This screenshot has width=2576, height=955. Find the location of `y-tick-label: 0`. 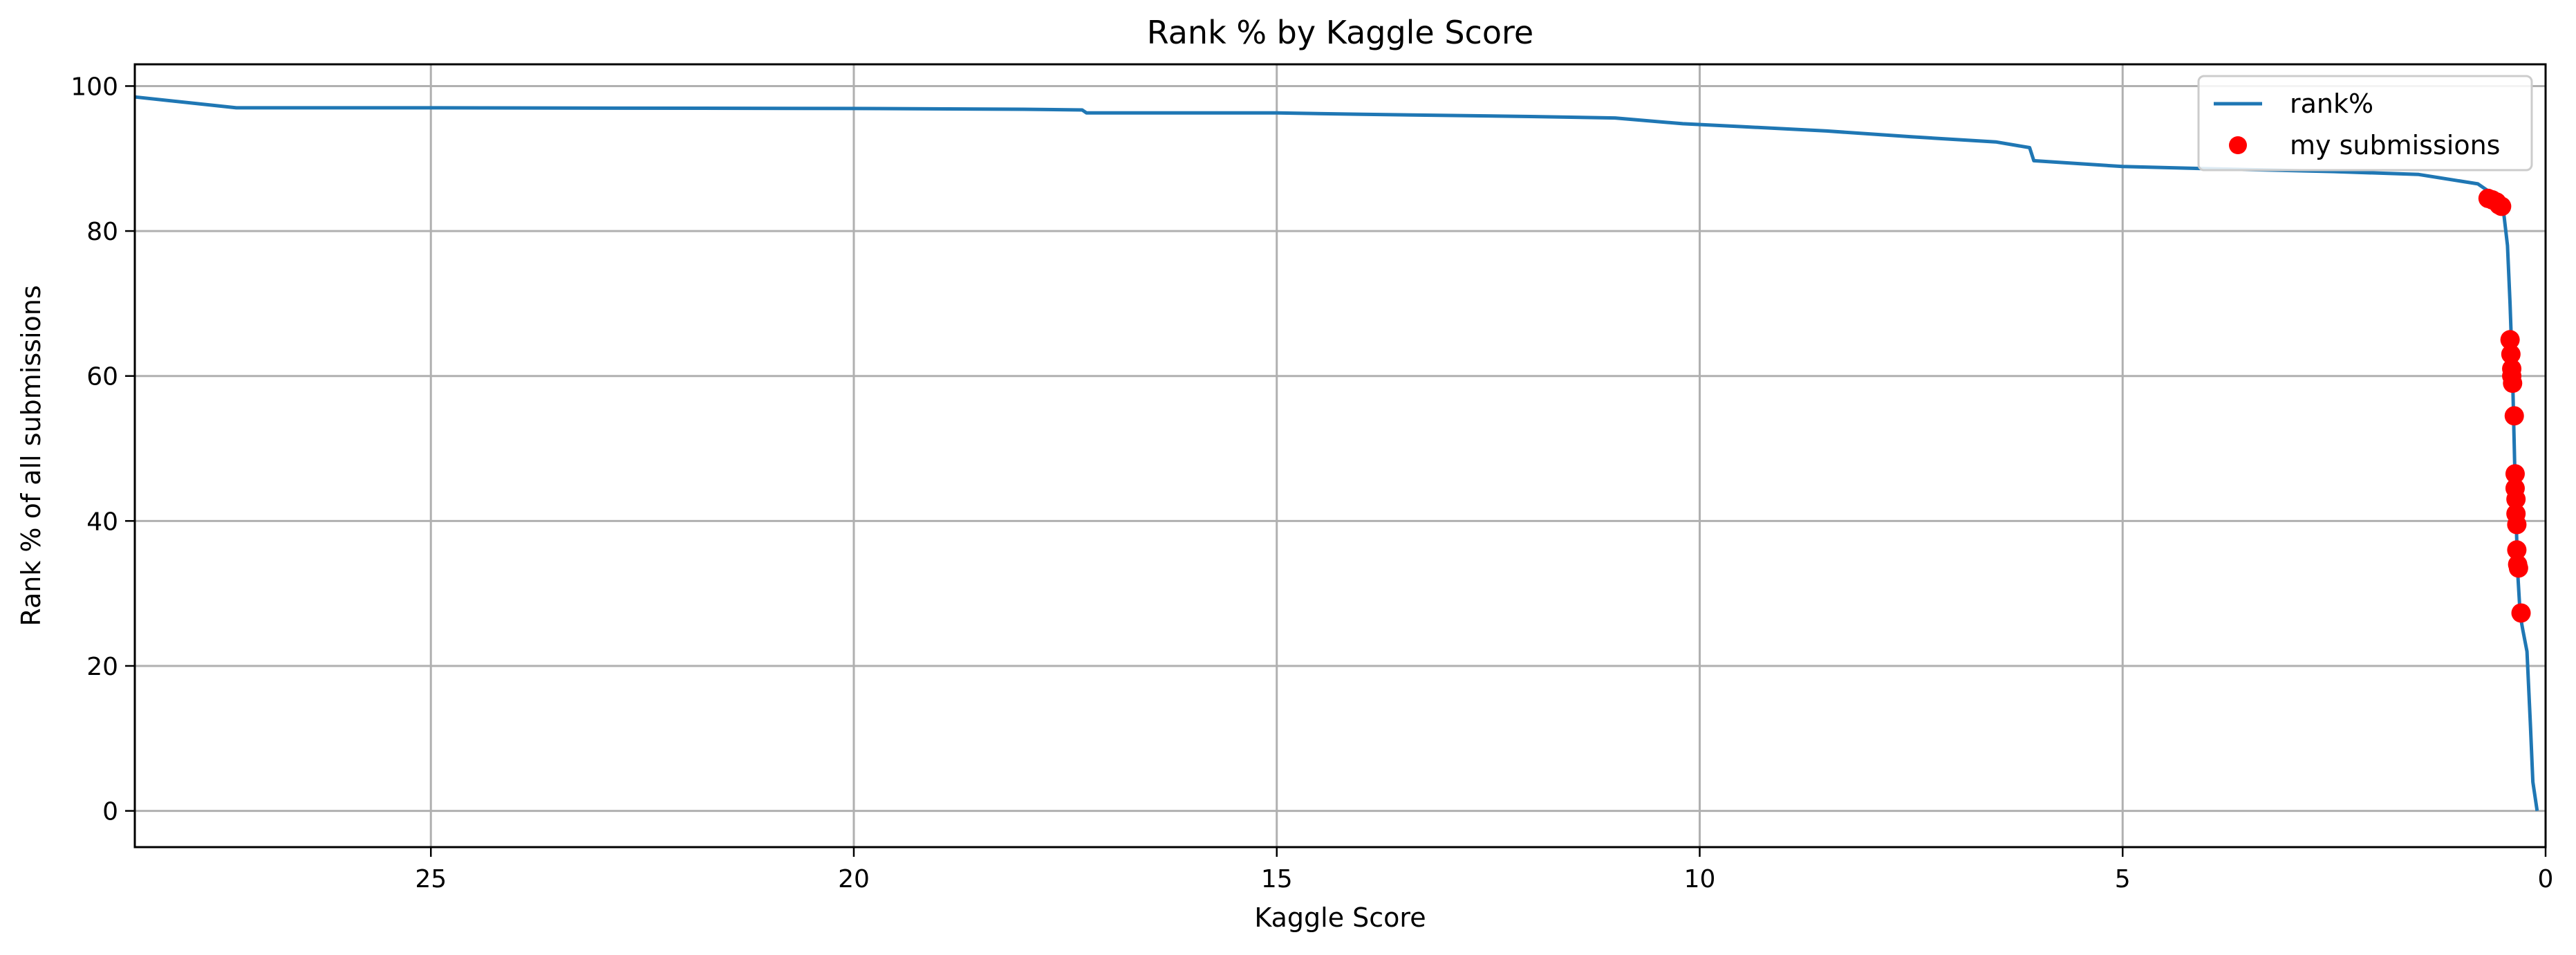

y-tick-label: 0 is located at coordinates (110, 812).